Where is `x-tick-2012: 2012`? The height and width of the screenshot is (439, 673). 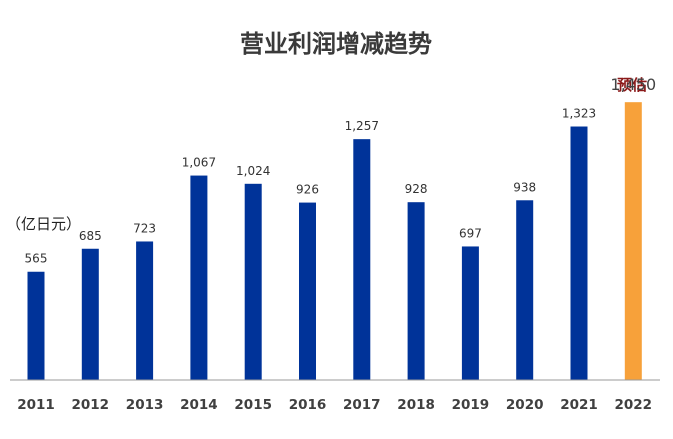 x-tick-2012: 2012 is located at coordinates (91, 405).